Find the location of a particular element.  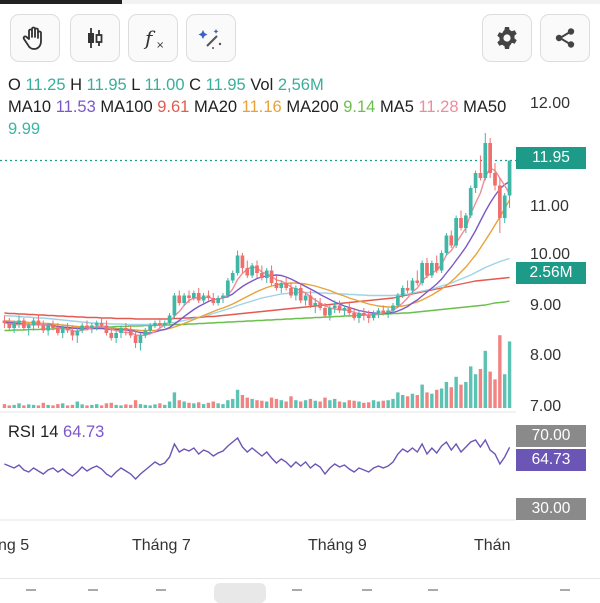

candlestick-tool-button is located at coordinates (95, 38).